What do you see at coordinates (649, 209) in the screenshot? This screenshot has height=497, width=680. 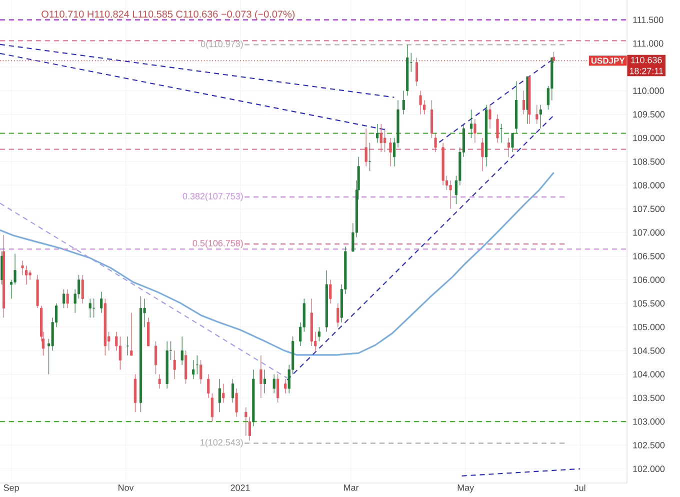 I see `y-tick-label: 107.500` at bounding box center [649, 209].